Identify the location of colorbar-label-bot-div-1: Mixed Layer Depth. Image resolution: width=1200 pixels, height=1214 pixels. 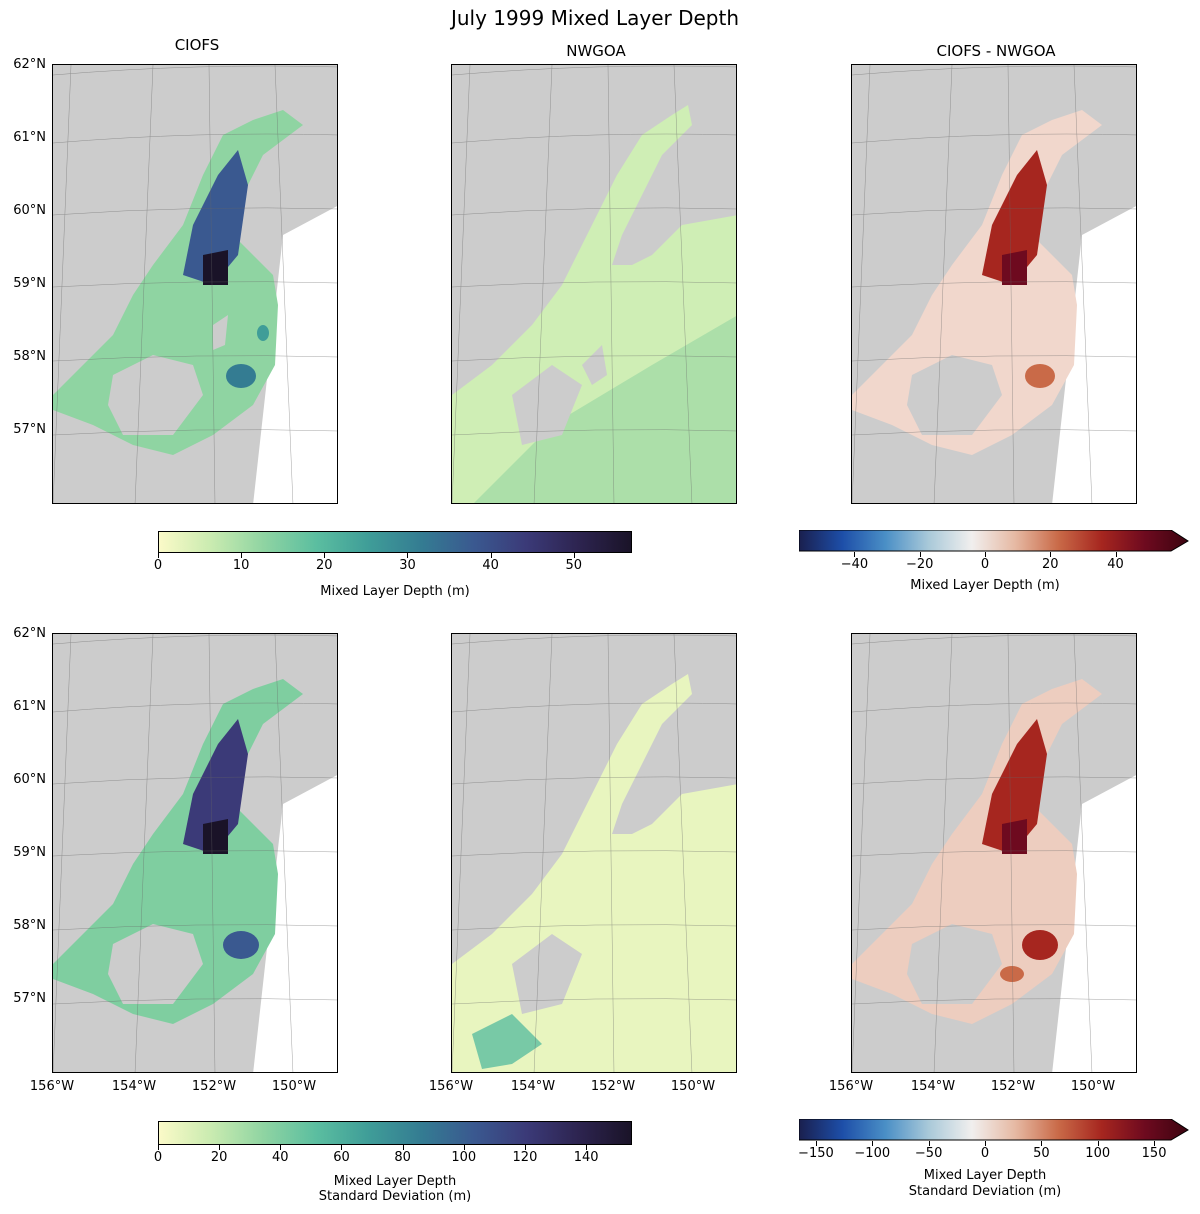
(985, 1175).